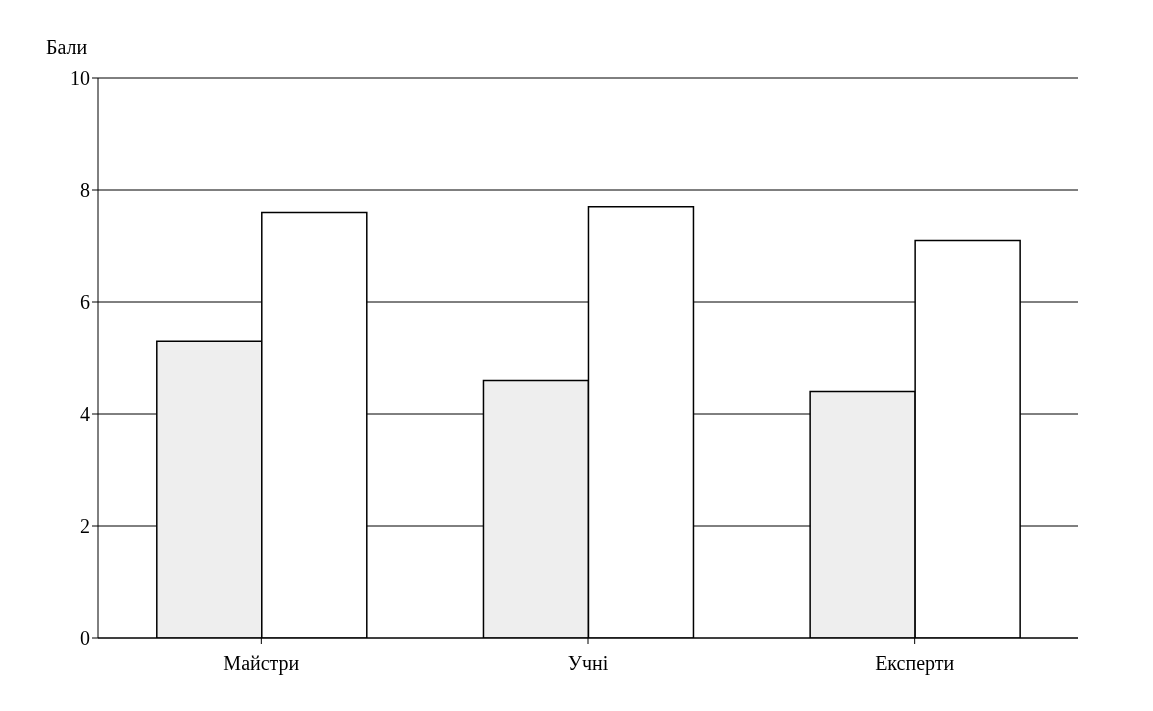 The width and height of the screenshot is (1153, 711). I want to click on y-tick-label: 6, so click(85, 302).